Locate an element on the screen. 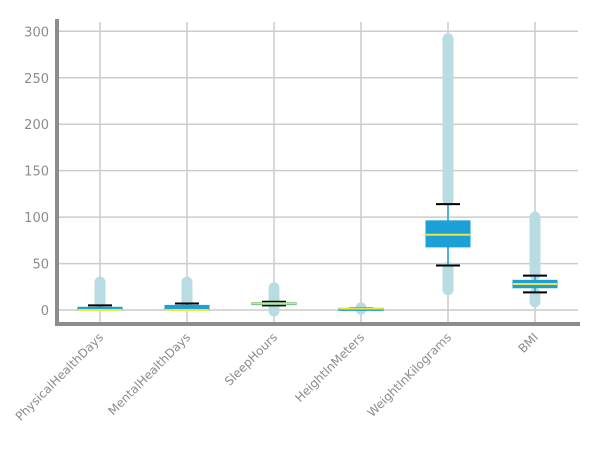 The height and width of the screenshot is (450, 600). y-tick-label: 150 is located at coordinates (36, 172).